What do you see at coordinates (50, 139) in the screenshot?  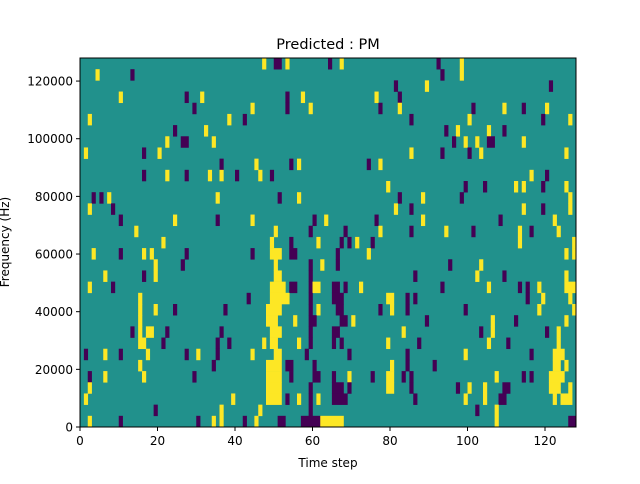 I see `y-tick-label: 100000` at bounding box center [50, 139].